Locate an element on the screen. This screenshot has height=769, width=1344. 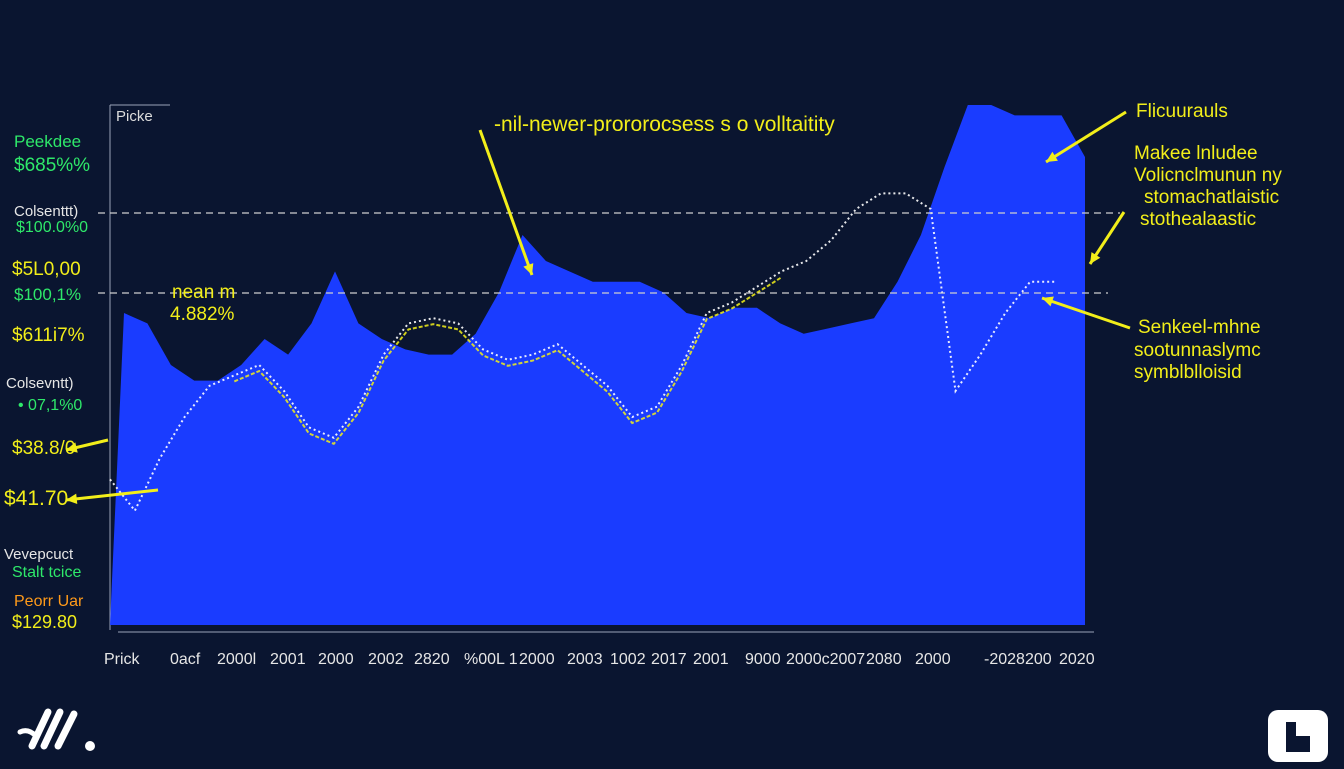
y-label-7-name: Vevepcuct is located at coordinates (39, 554).